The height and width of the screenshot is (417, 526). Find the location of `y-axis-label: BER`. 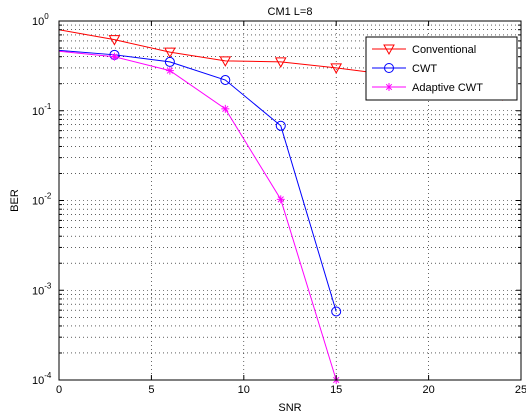

y-axis-label: BER is located at coordinates (15, 200).